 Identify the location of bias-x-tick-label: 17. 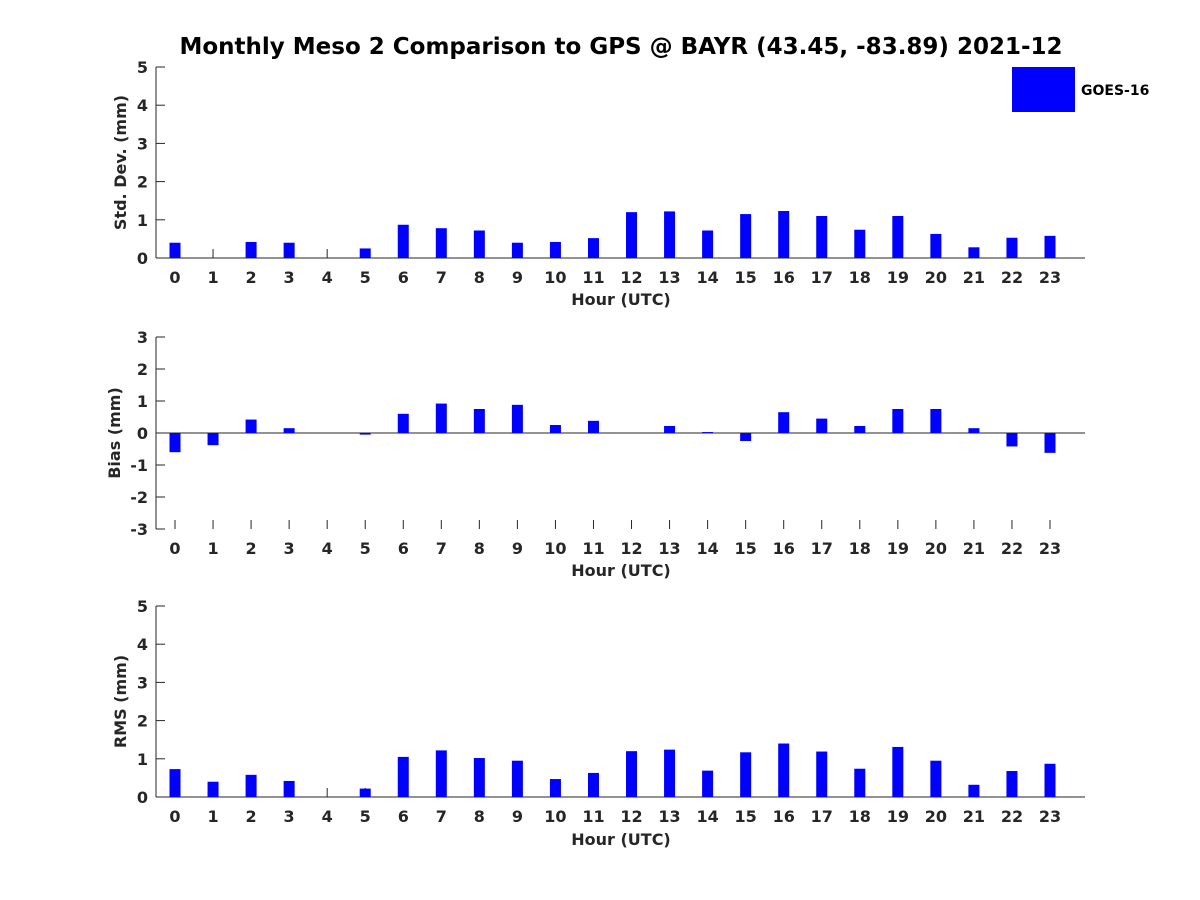
(822, 548).